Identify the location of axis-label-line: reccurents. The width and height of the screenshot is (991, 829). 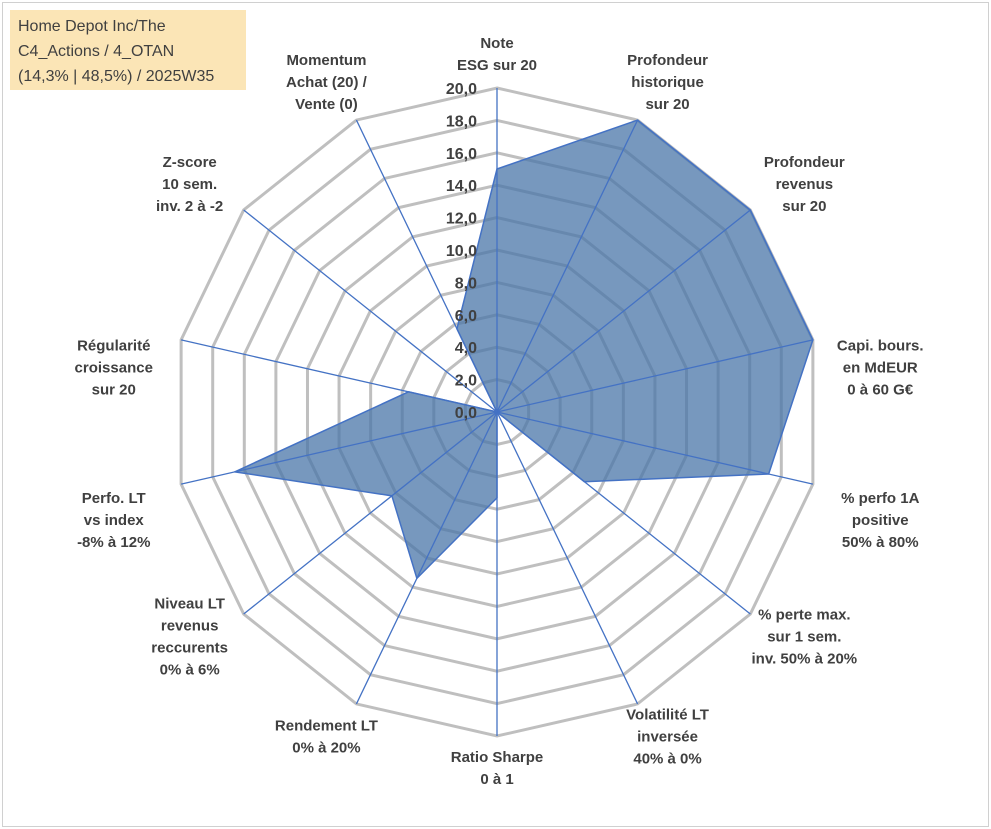
(189, 647).